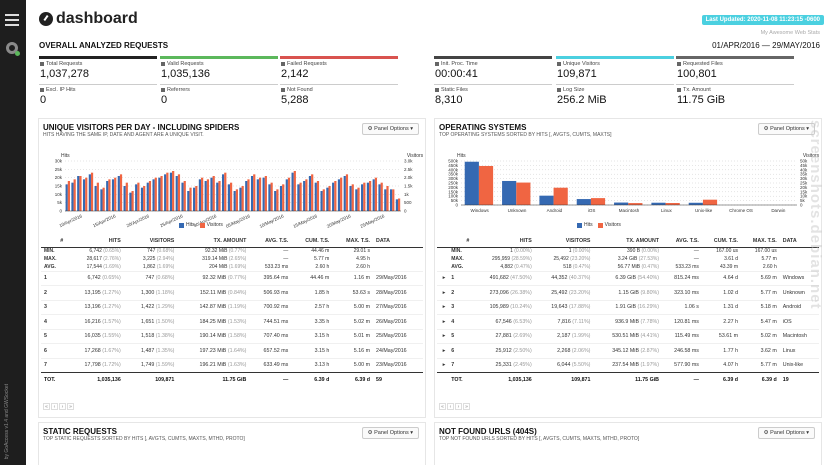  Describe the element at coordinates (453, 191) in the screenshot. I see `y-tick-label: 150k` at that location.